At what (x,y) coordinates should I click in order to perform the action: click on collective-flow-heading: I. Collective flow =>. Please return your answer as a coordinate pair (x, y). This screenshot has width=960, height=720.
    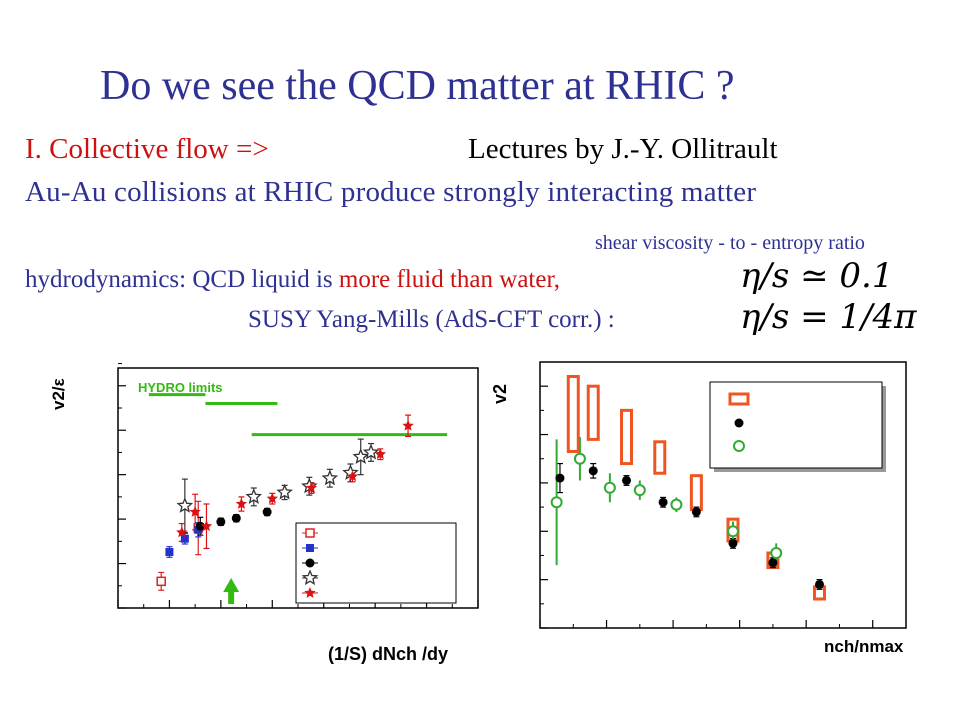
    Looking at the image, I should click on (147, 149).